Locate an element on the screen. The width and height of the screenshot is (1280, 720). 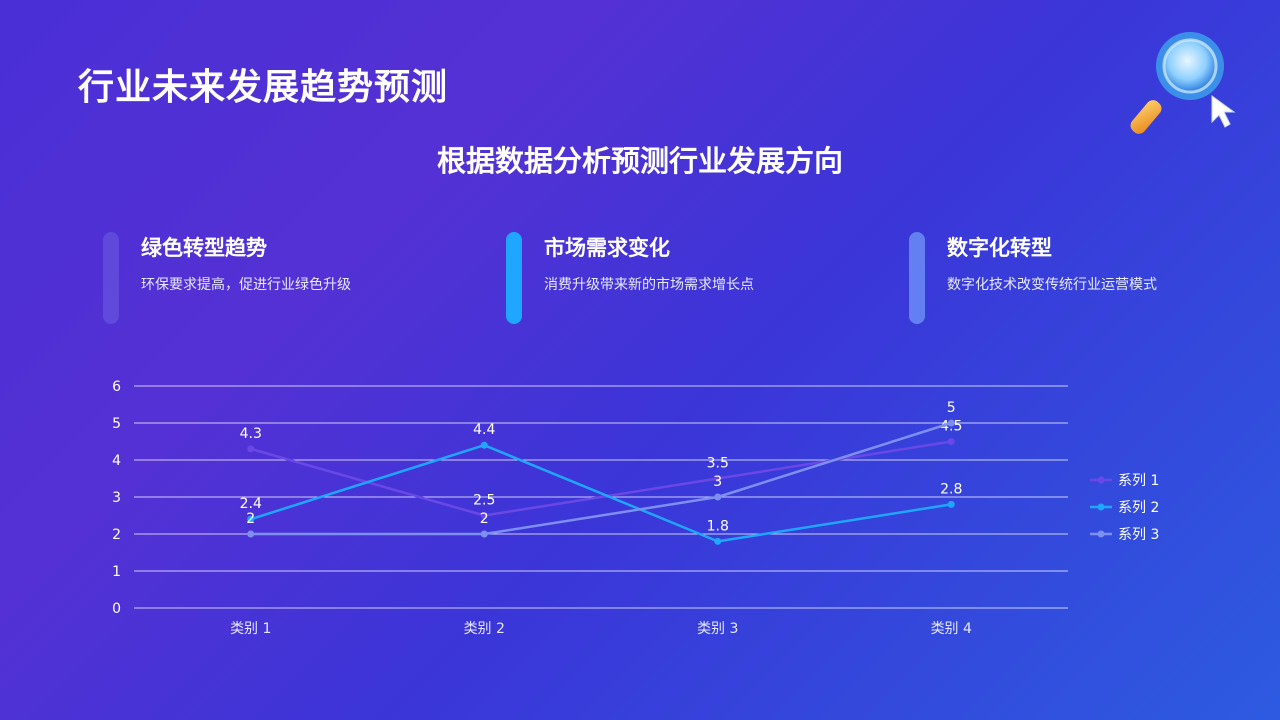
card-description: 数字化技术改变传统行业运营模式 is located at coordinates (1052, 285).